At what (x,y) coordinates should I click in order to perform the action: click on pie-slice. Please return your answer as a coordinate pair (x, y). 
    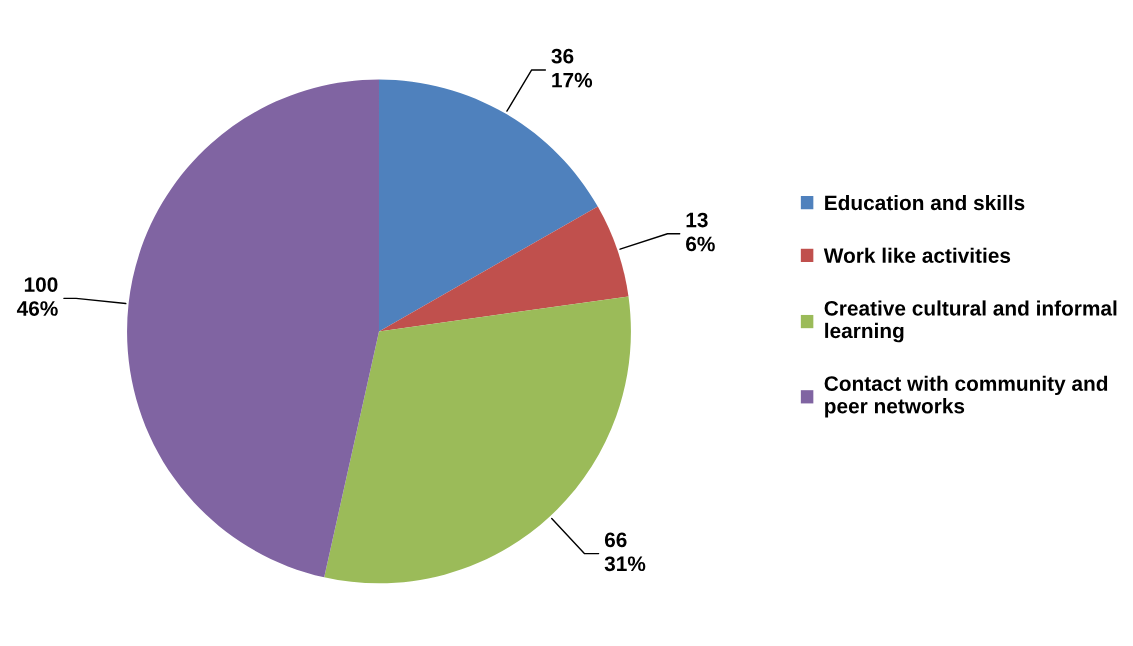
    Looking at the image, I should click on (503, 269).